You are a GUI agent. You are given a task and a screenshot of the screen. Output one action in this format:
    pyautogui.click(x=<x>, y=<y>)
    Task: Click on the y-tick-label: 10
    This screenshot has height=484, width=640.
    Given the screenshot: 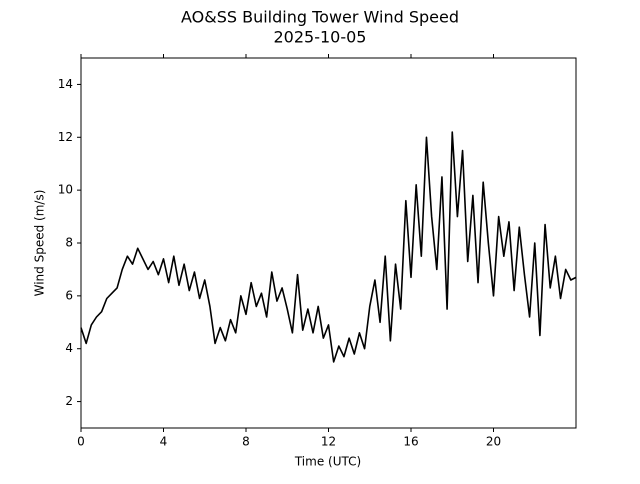 What is the action you would take?
    pyautogui.click(x=65, y=190)
    